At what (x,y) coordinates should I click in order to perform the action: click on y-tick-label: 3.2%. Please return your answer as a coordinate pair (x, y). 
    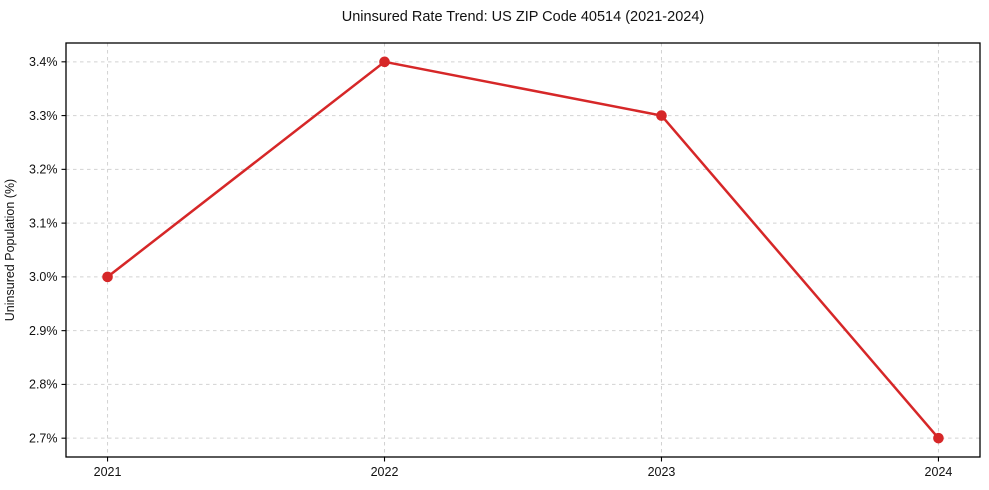
    Looking at the image, I should click on (43, 170).